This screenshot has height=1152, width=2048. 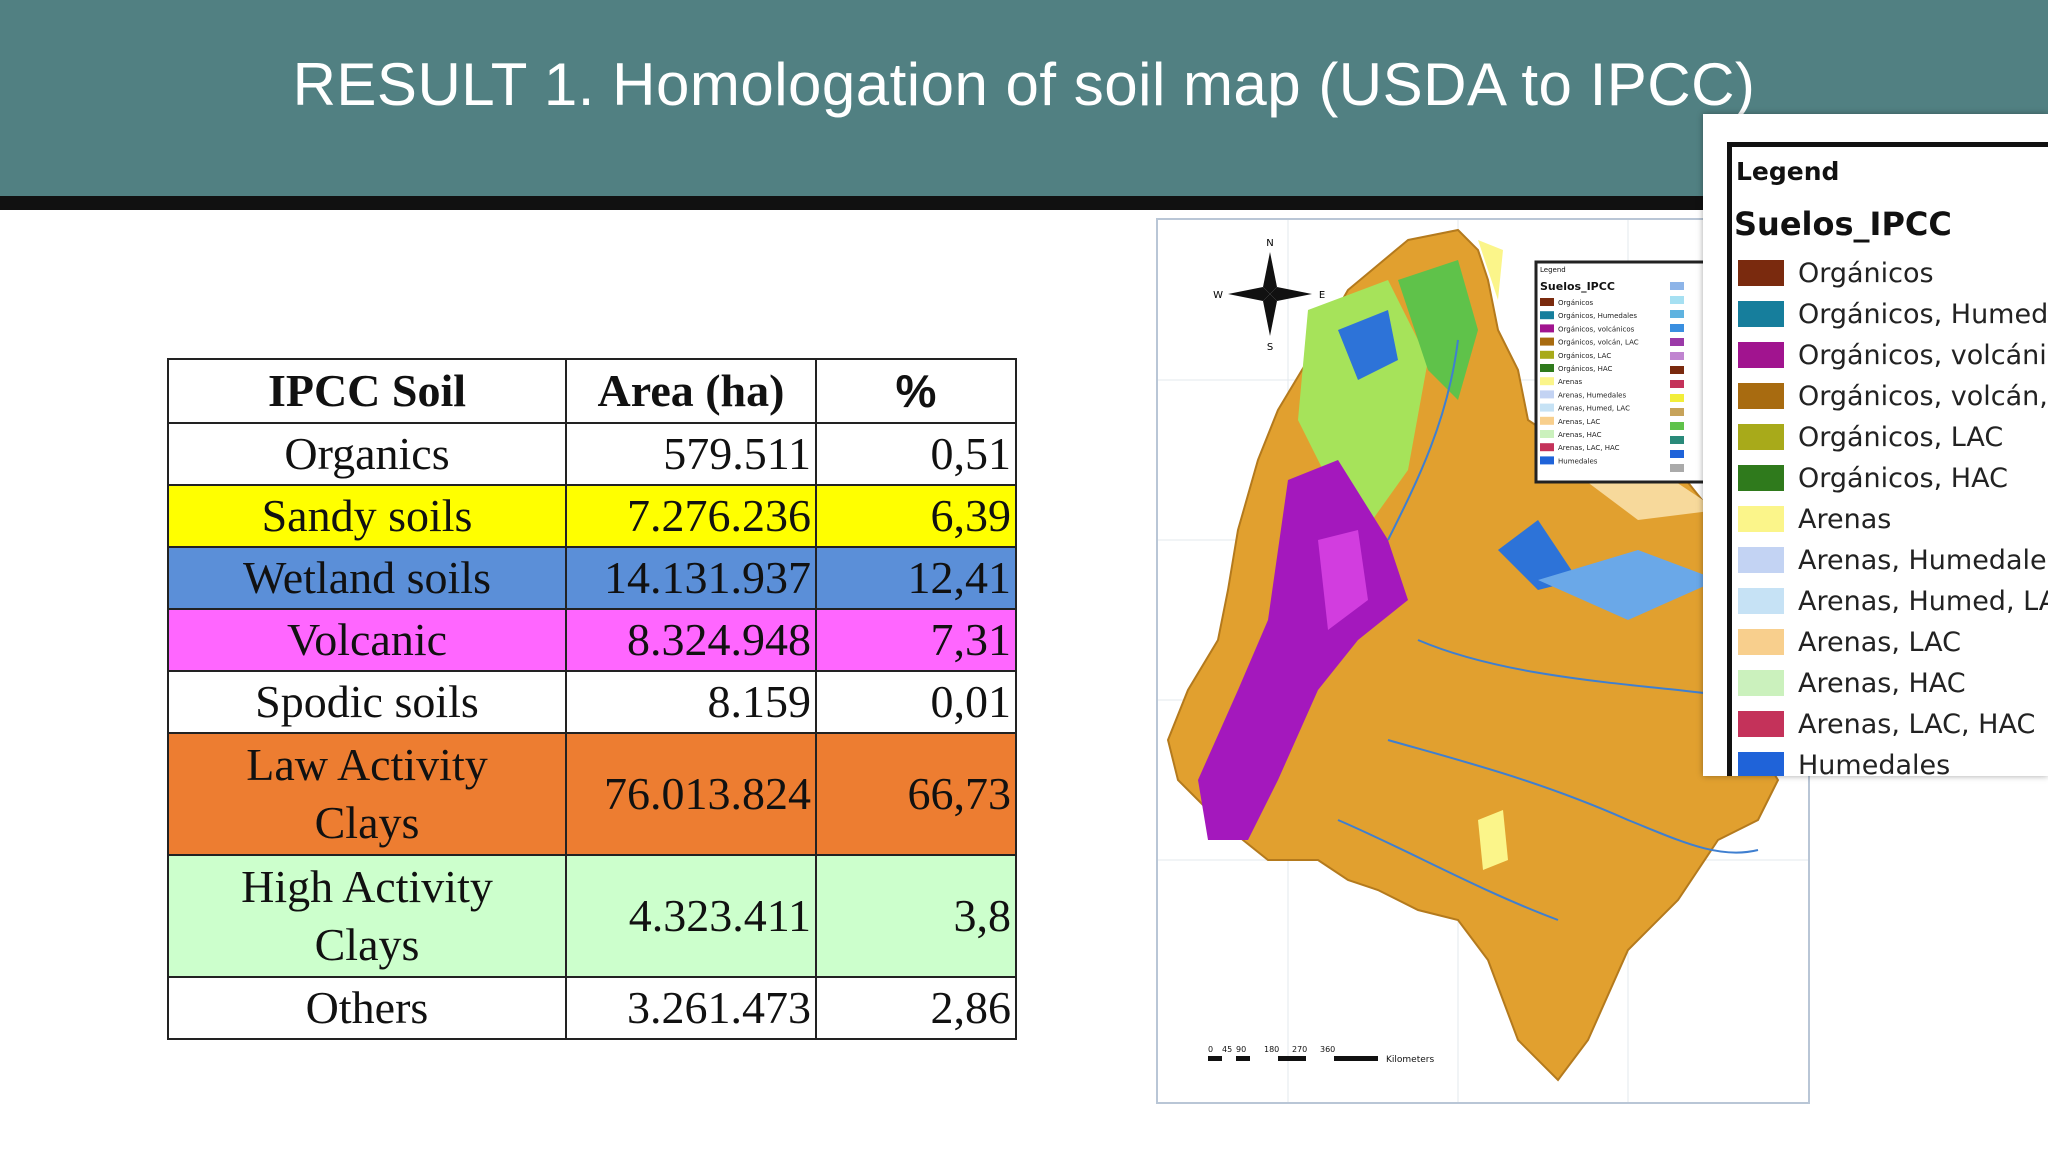 I want to click on mini-legend-title: Suelos_IPCC, so click(x=1577, y=286).